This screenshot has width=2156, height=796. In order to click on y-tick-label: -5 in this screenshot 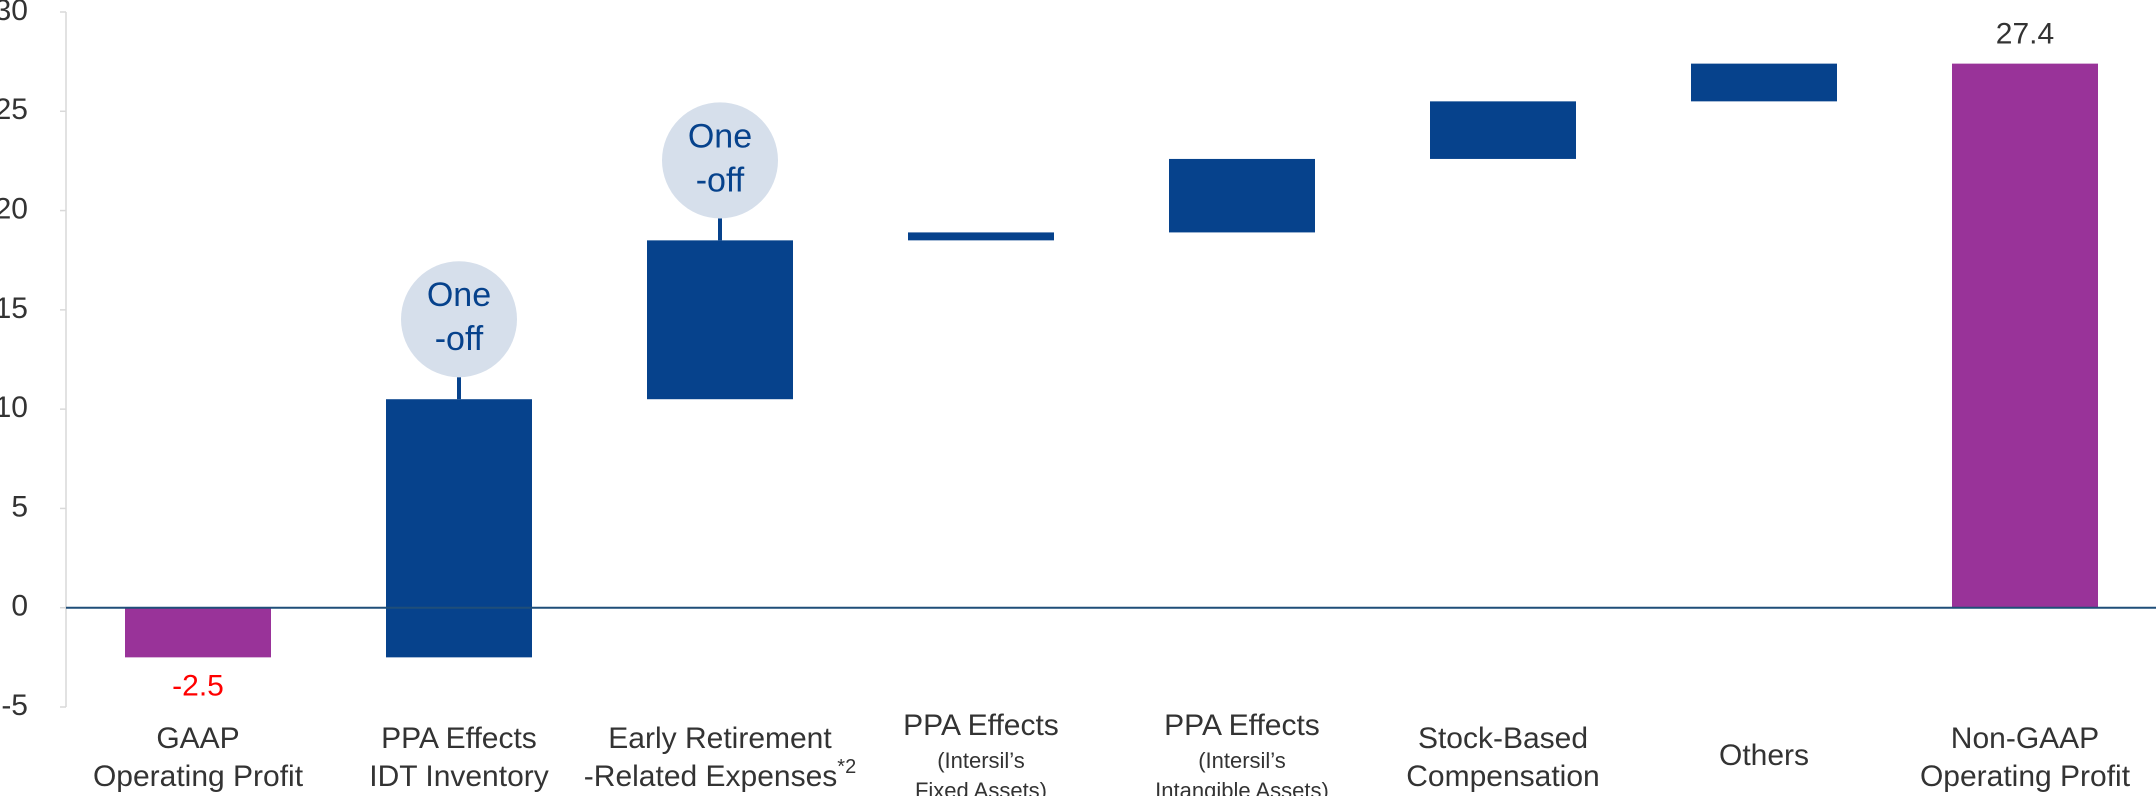, I will do `click(14, 705)`.